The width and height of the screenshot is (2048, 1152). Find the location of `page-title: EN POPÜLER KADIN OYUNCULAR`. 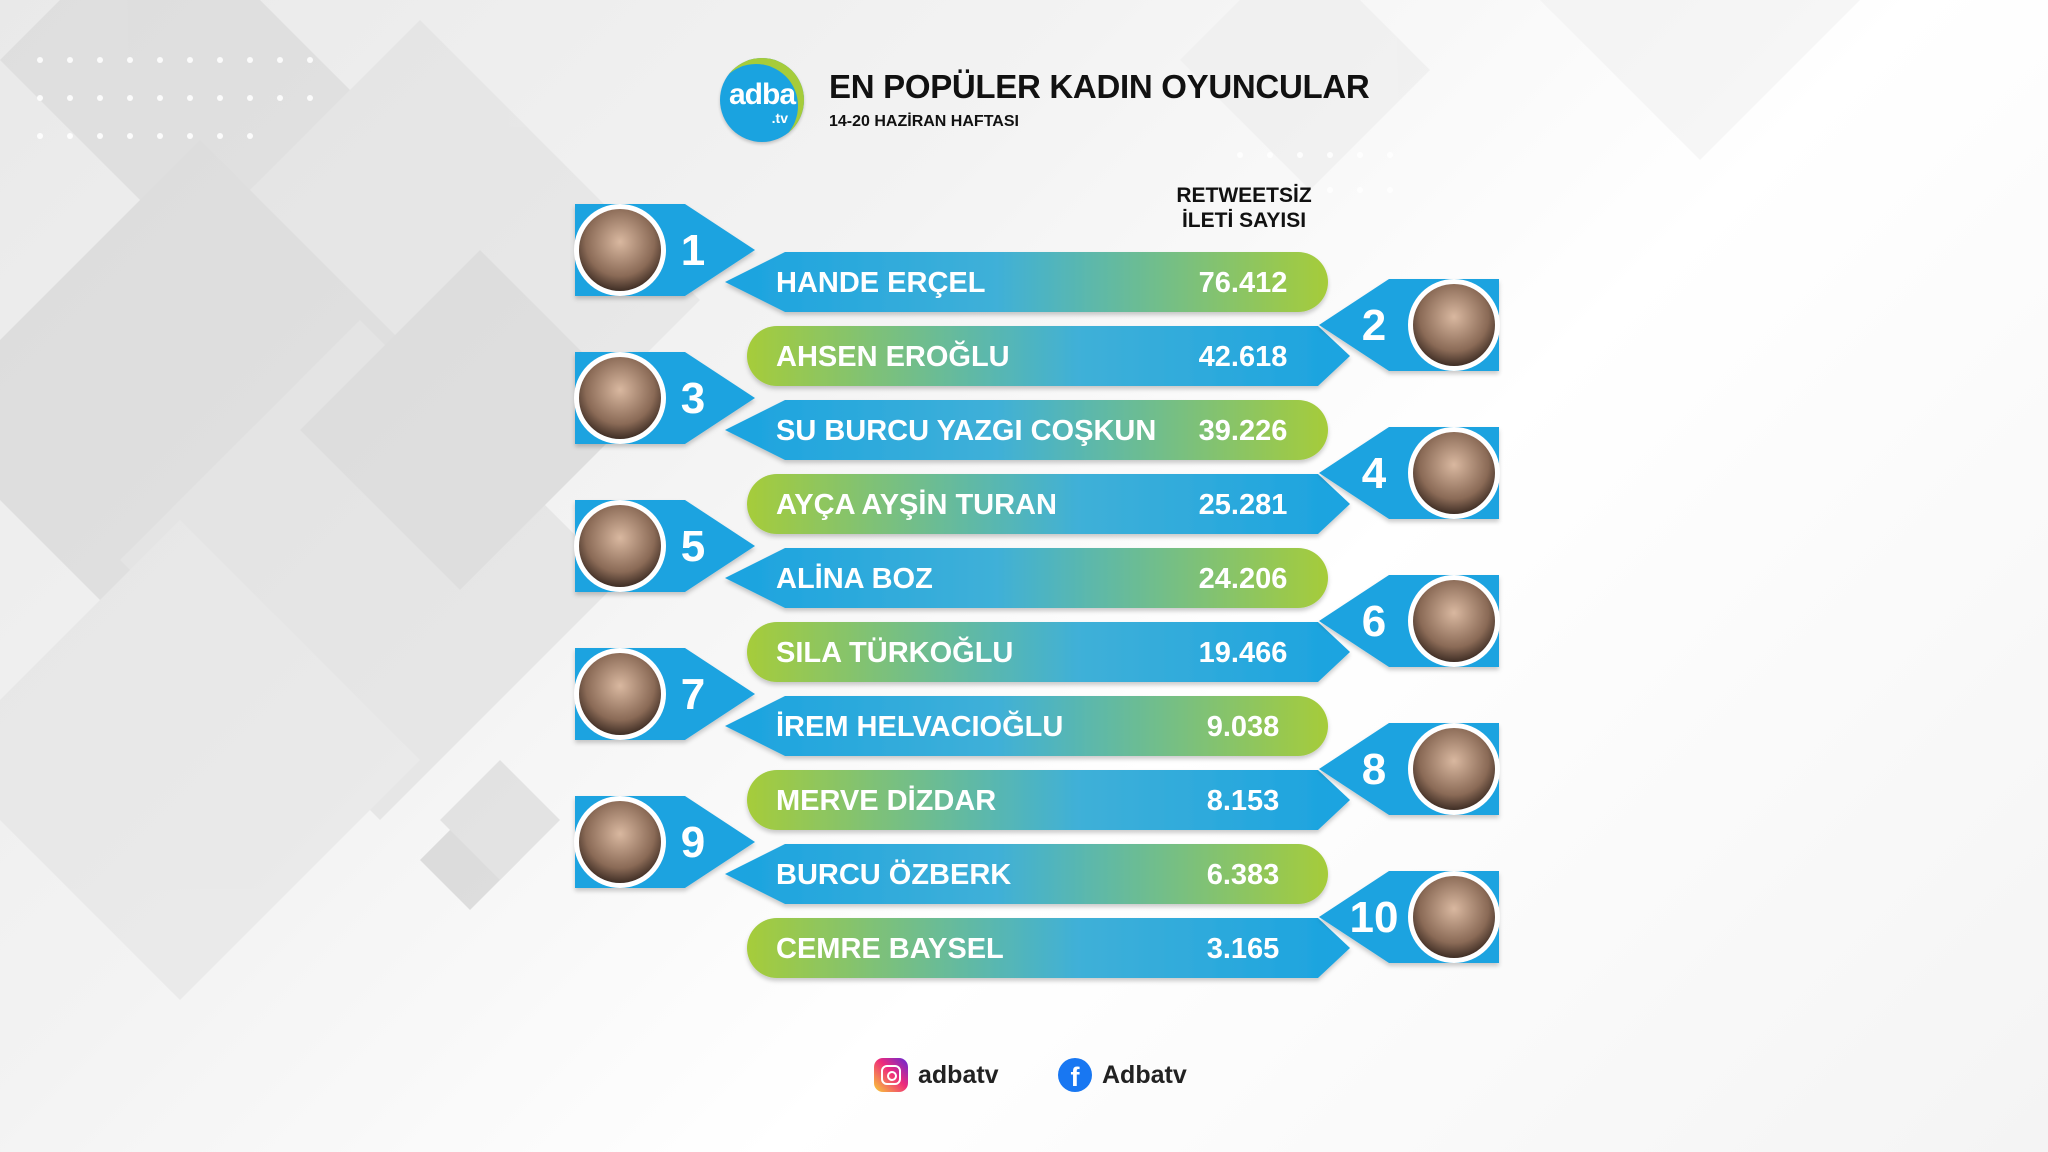

page-title: EN POPÜLER KADIN OYUNCULAR is located at coordinates (1099, 86).